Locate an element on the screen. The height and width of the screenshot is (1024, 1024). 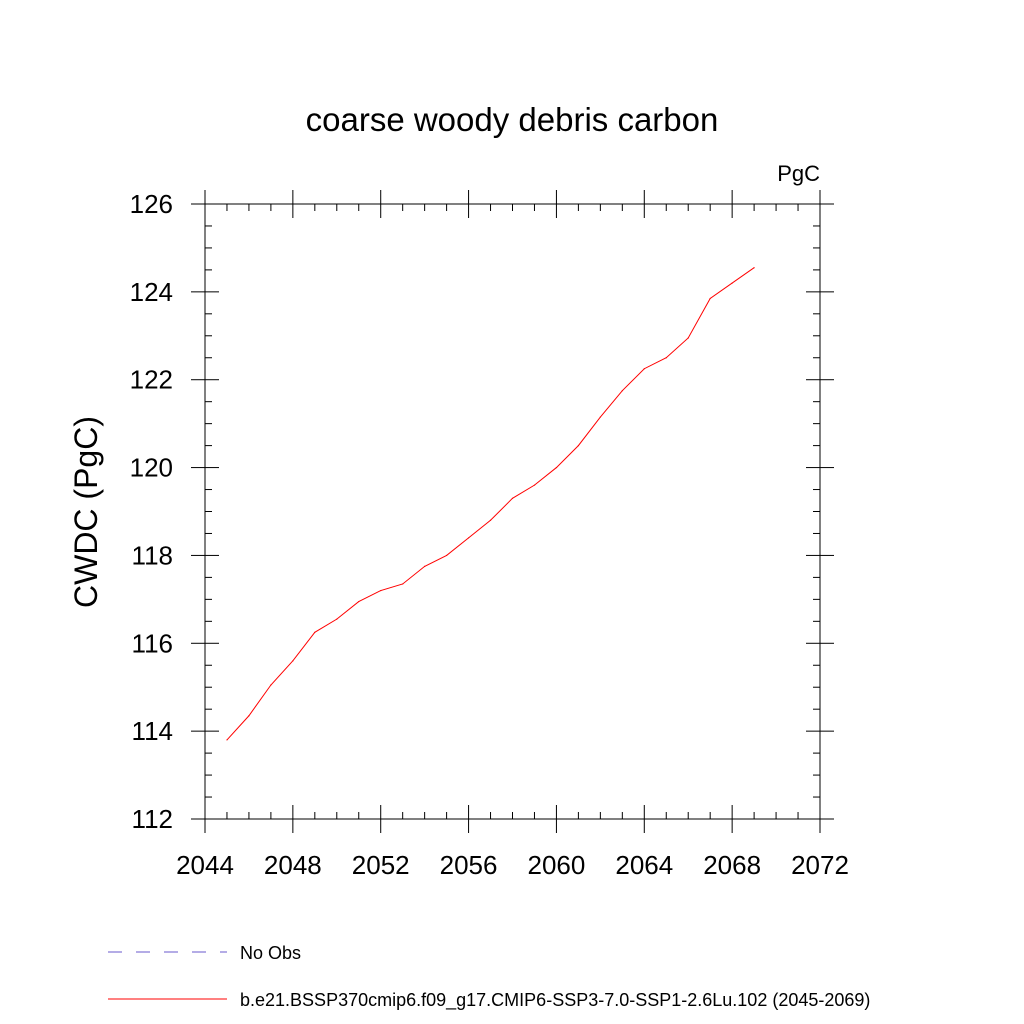
x-tick-labels: 2044 2048 2052 2056 2060 2064 2068 2072 is located at coordinates (512, 865).